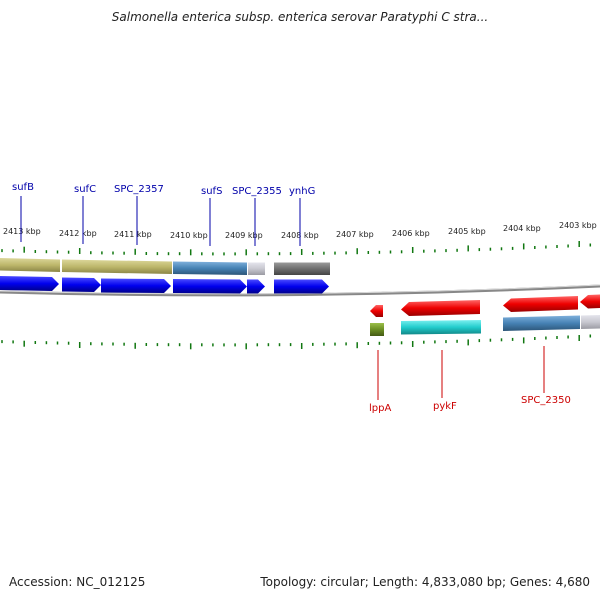  I want to click on reverse-gene-track, so click(485, 305).